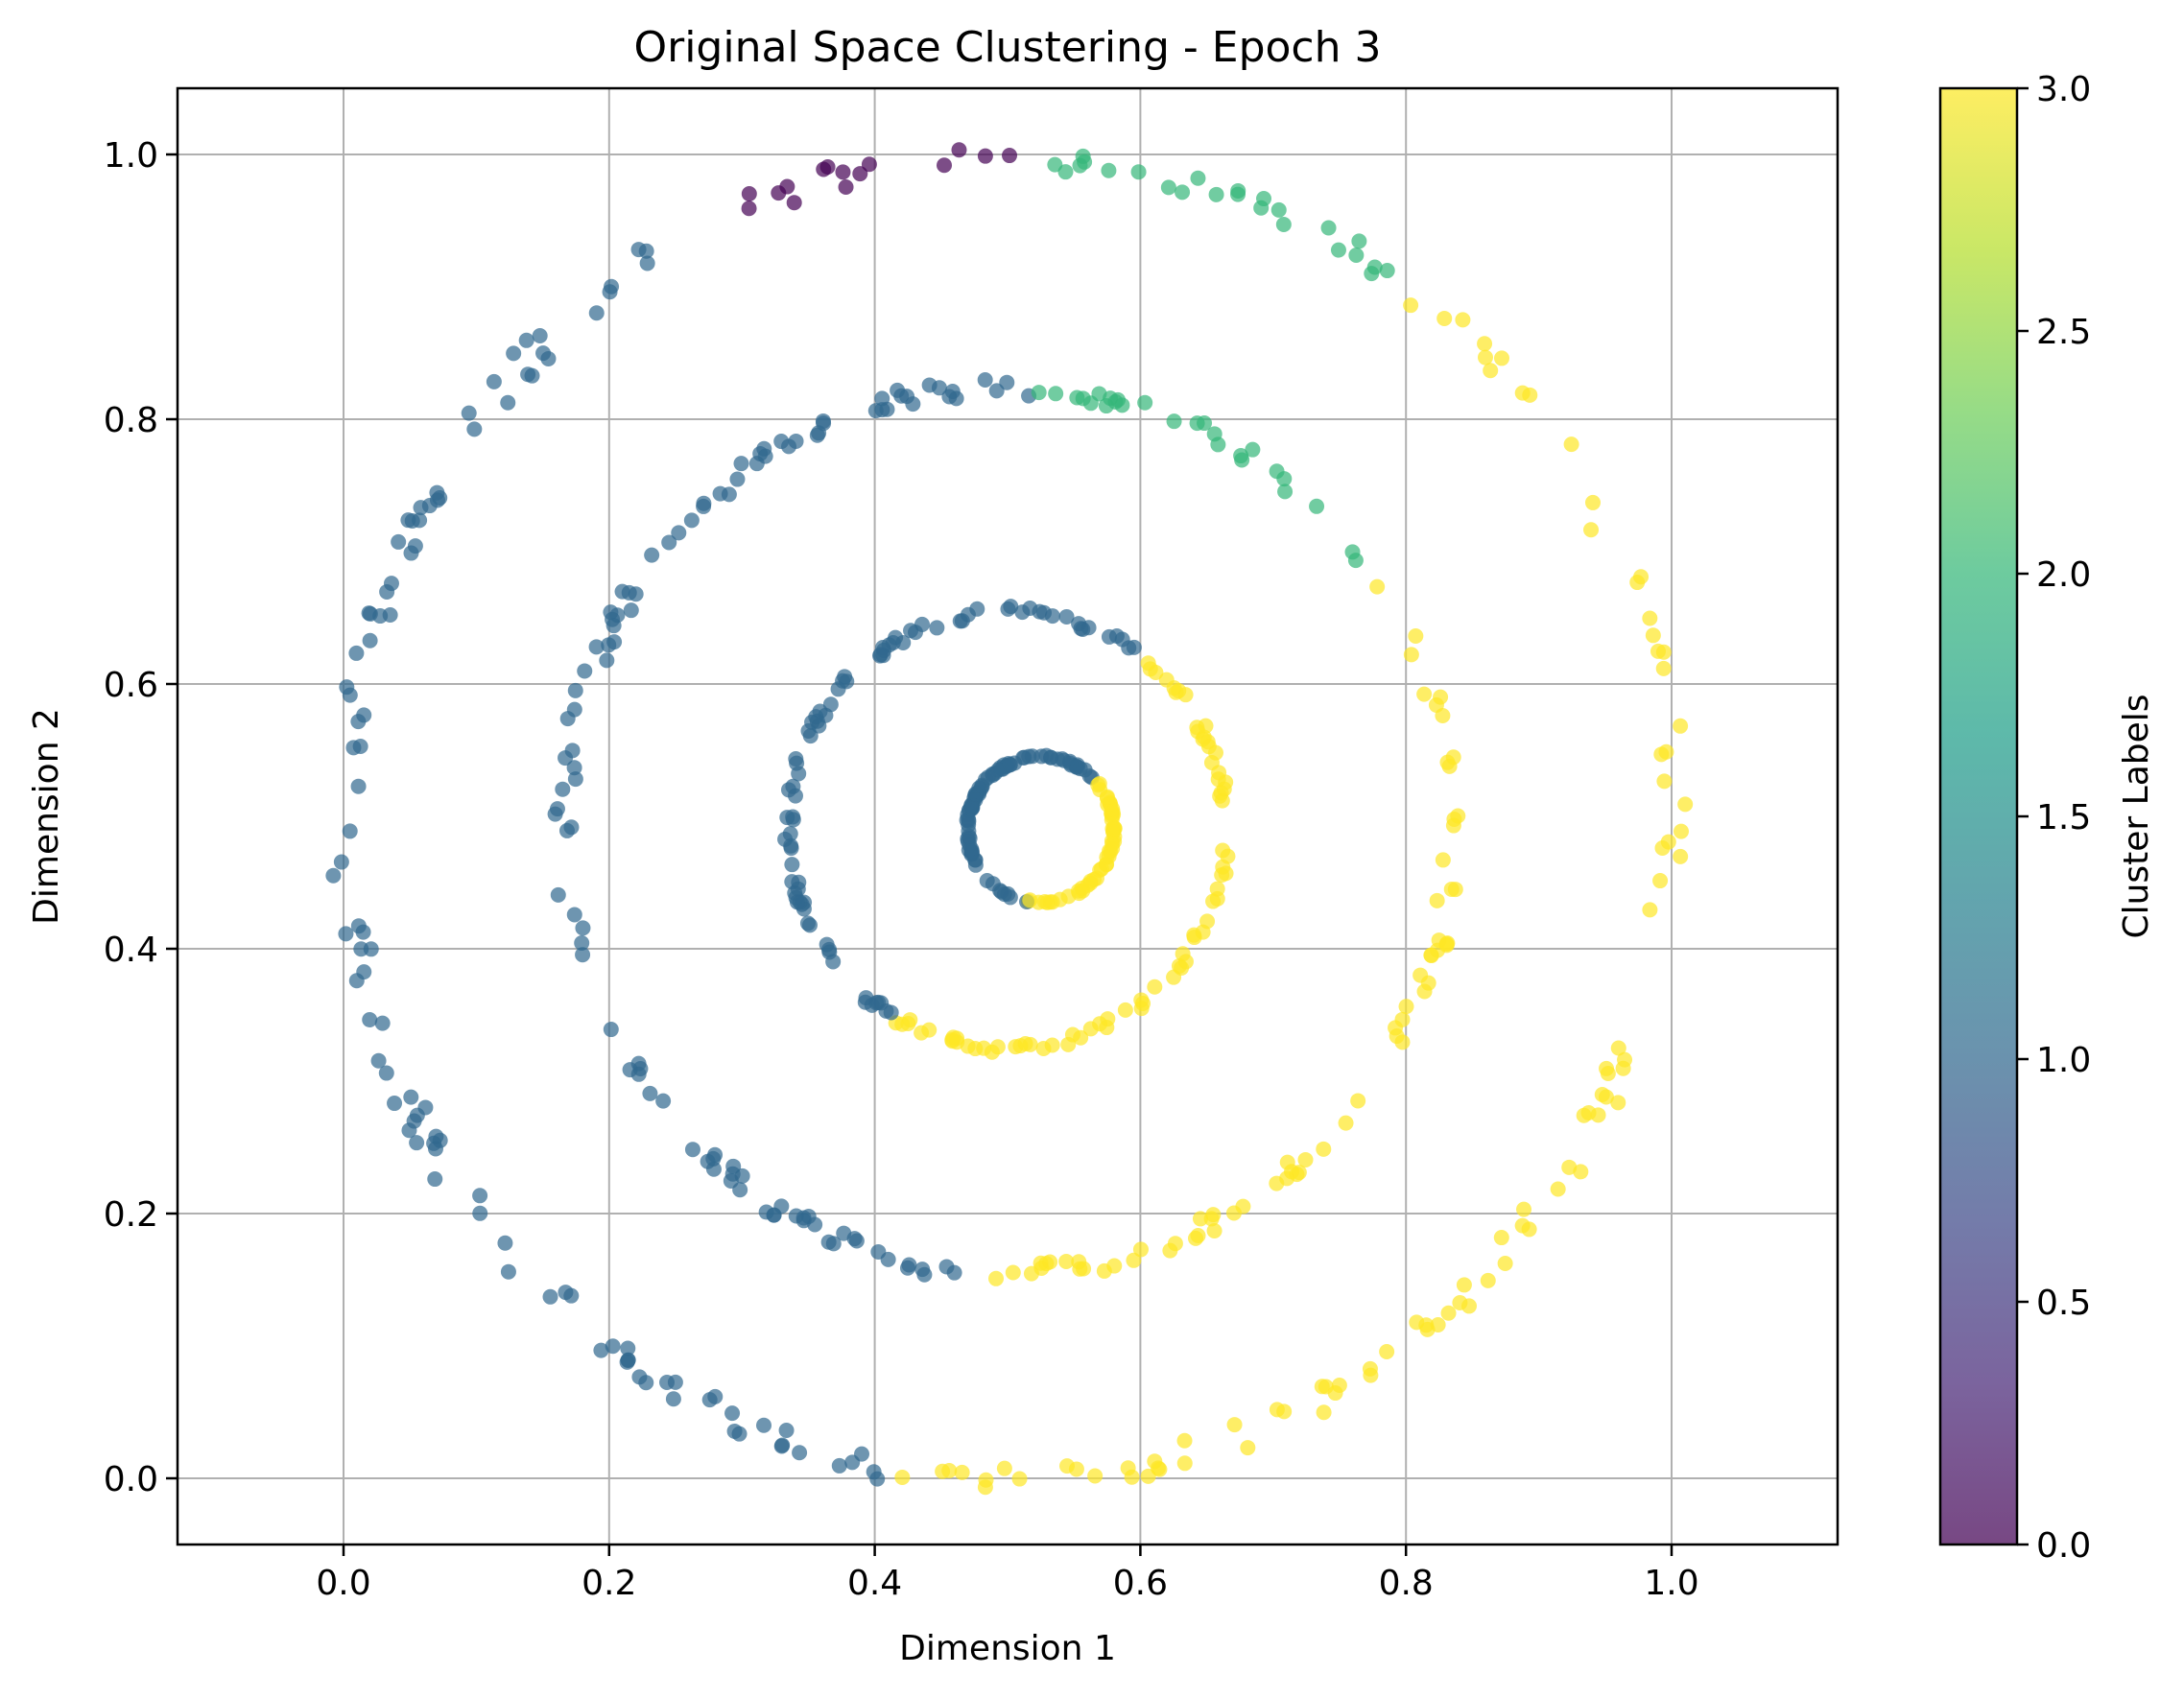 The width and height of the screenshot is (2184, 1698). What do you see at coordinates (141, 818) in the screenshot?
I see `y-axis-ticks: 0.0 0.2 0.4 0.6 0.8 1.0` at bounding box center [141, 818].